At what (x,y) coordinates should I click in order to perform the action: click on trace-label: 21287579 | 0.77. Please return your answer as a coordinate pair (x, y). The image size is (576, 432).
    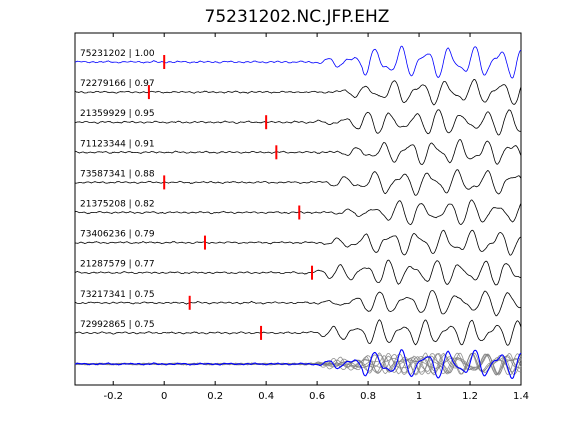
    Looking at the image, I should click on (117, 265).